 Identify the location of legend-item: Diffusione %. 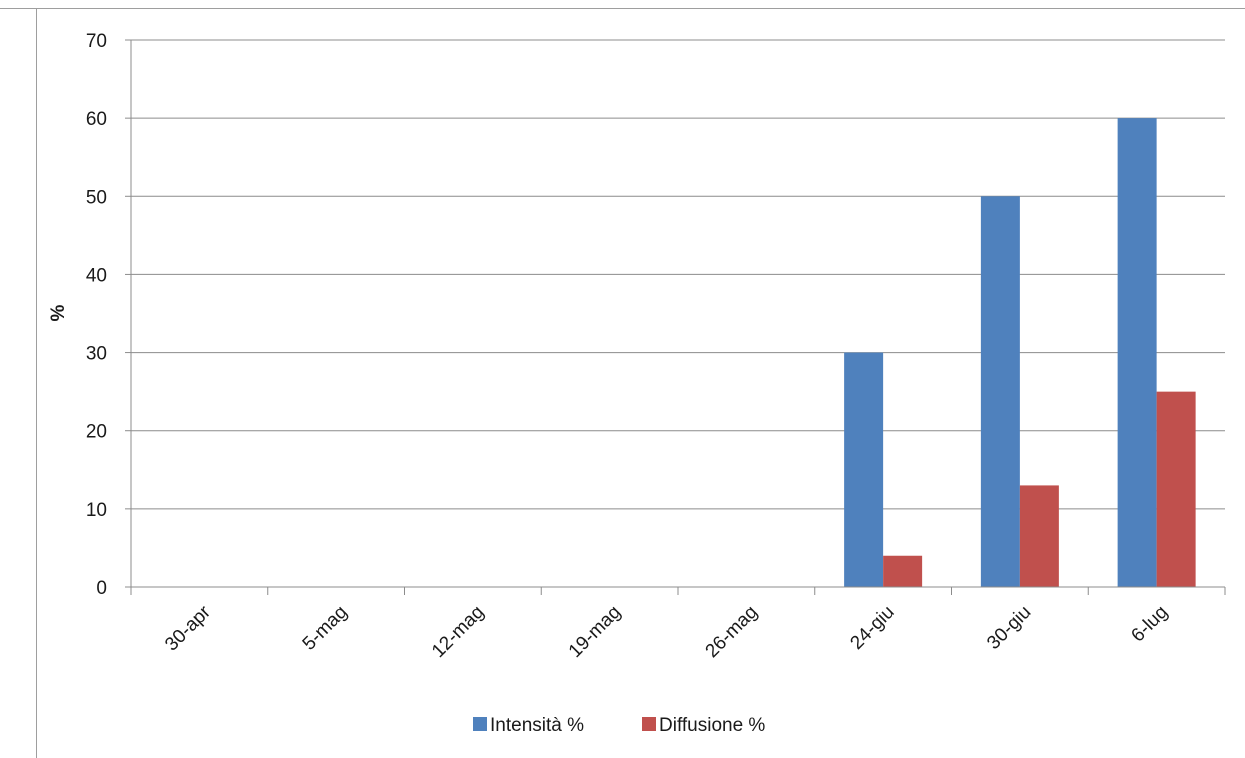
(703, 725).